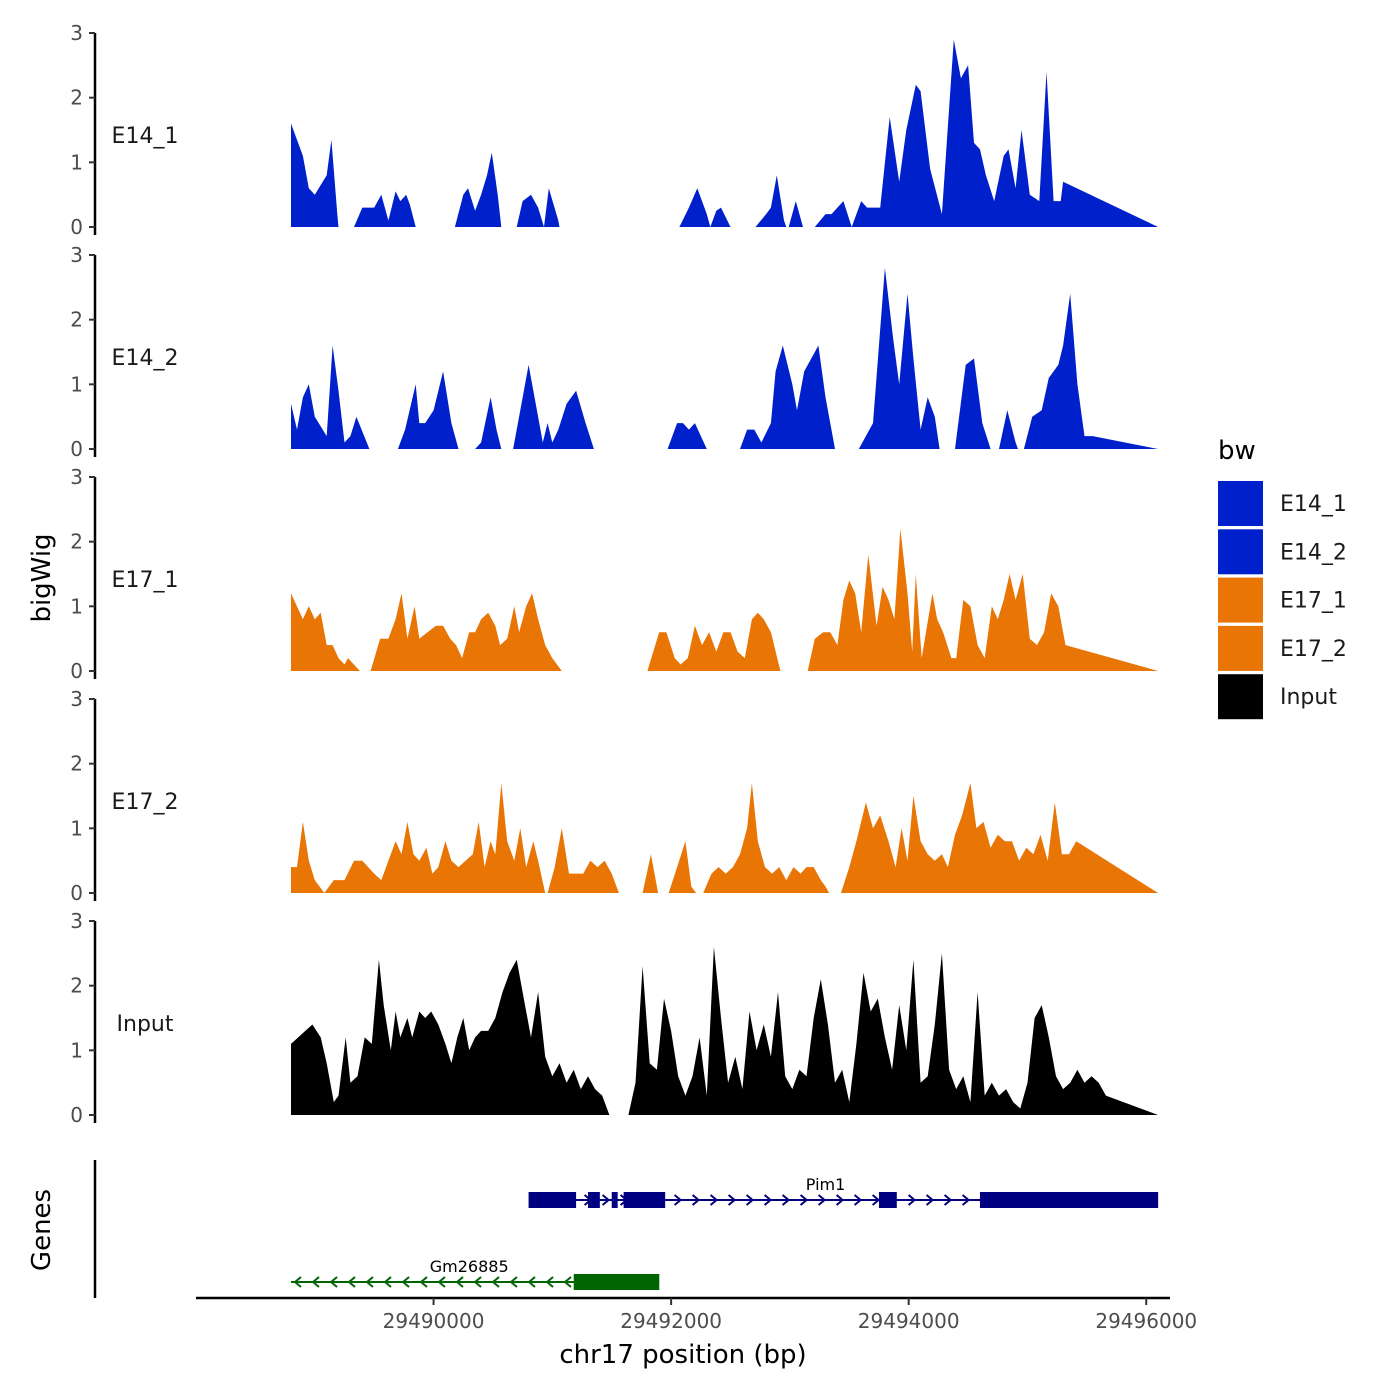 This screenshot has width=1400, height=1400. I want to click on x-tick-label-29490000: 29490000, so click(434, 1321).